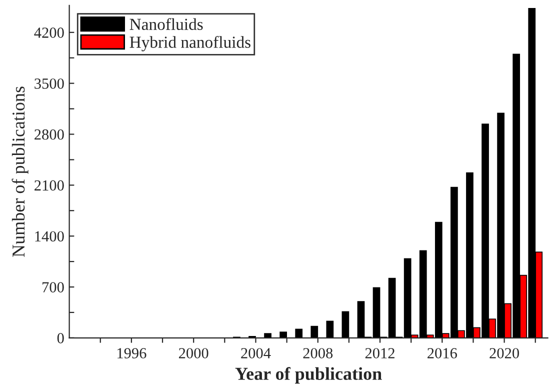  What do you see at coordinates (256, 353) in the screenshot?
I see `x-tick-label: 2004` at bounding box center [256, 353].